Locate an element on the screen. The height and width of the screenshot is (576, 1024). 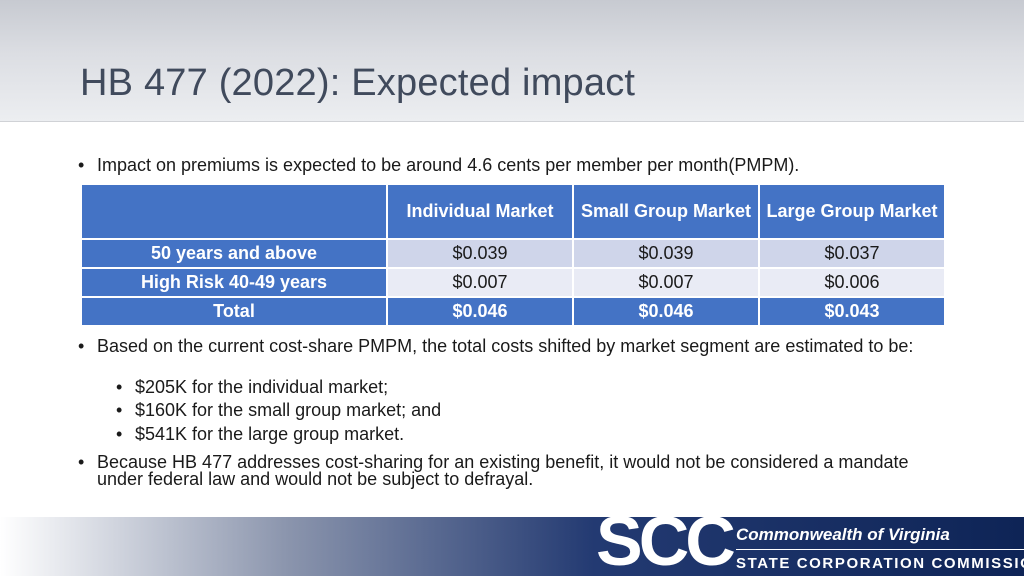
table-total-row: Total $0.046 $0.046 $0.043 is located at coordinates (513, 311).